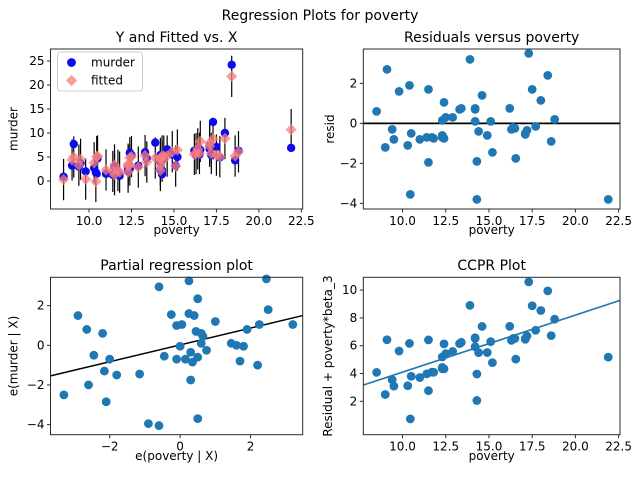 The image size is (640, 480). I want to click on subplot-resid-title: Residuals versus poverty, so click(491, 38).